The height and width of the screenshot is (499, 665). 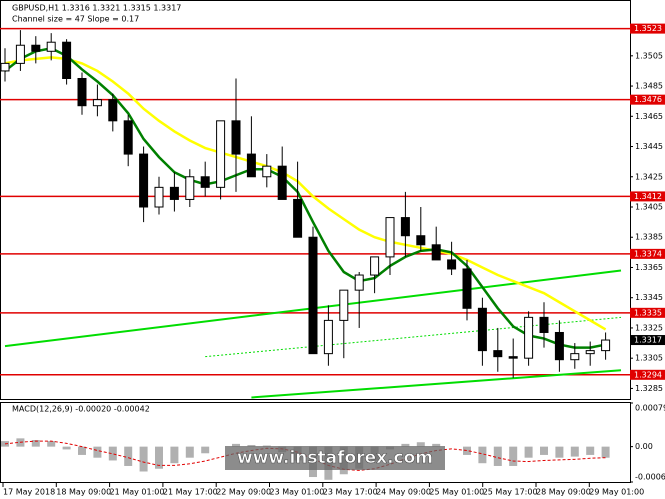 I want to click on x-tick-label: 22 May 09:00, so click(x=243, y=492).